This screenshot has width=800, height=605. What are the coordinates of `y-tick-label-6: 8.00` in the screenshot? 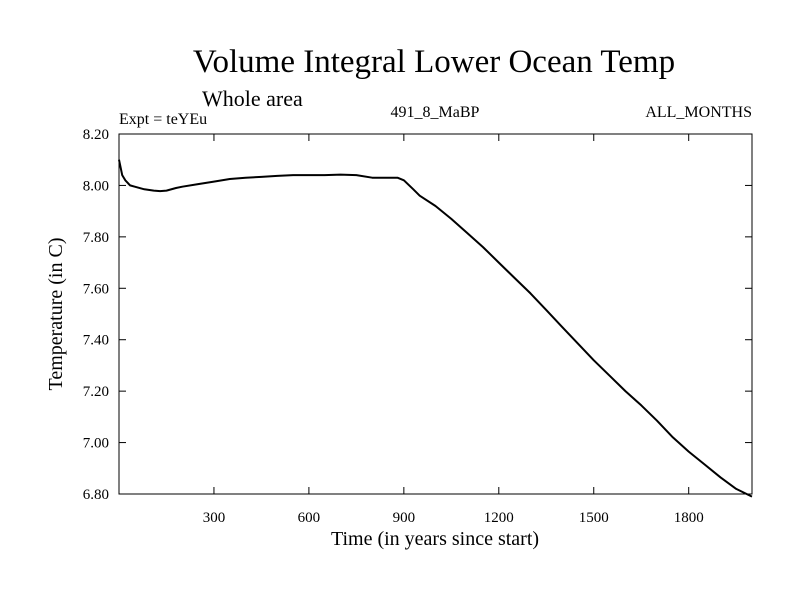 It's located at (96, 186).